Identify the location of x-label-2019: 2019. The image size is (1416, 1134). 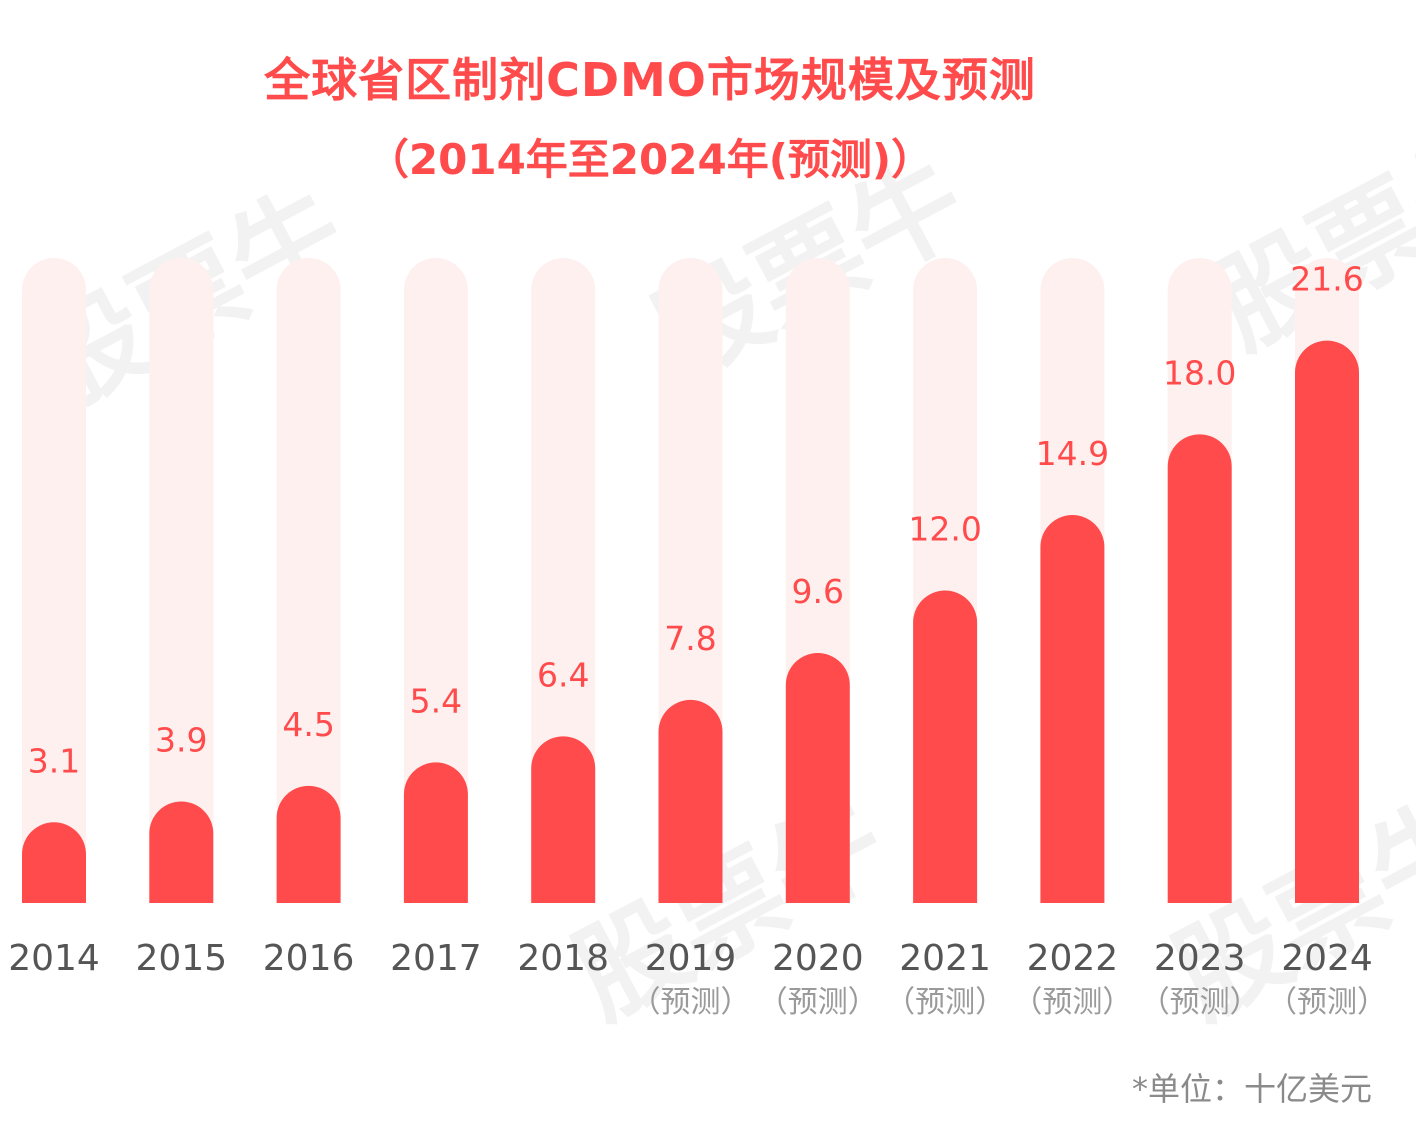
(691, 958).